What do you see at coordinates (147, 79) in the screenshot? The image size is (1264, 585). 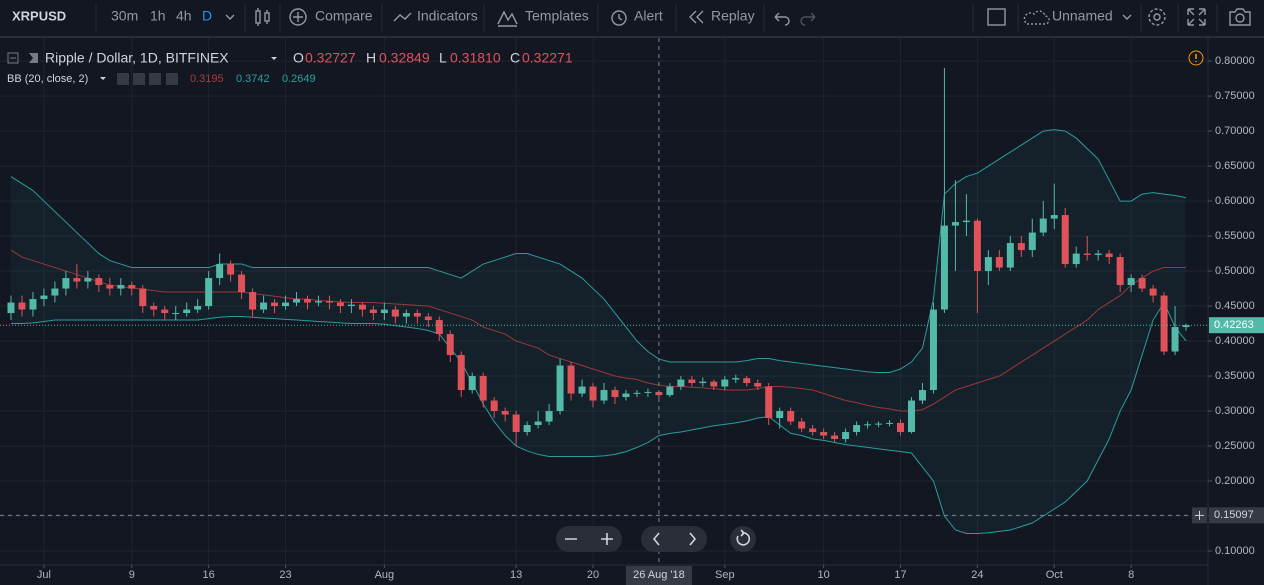 I see `indicator-controls` at bounding box center [147, 79].